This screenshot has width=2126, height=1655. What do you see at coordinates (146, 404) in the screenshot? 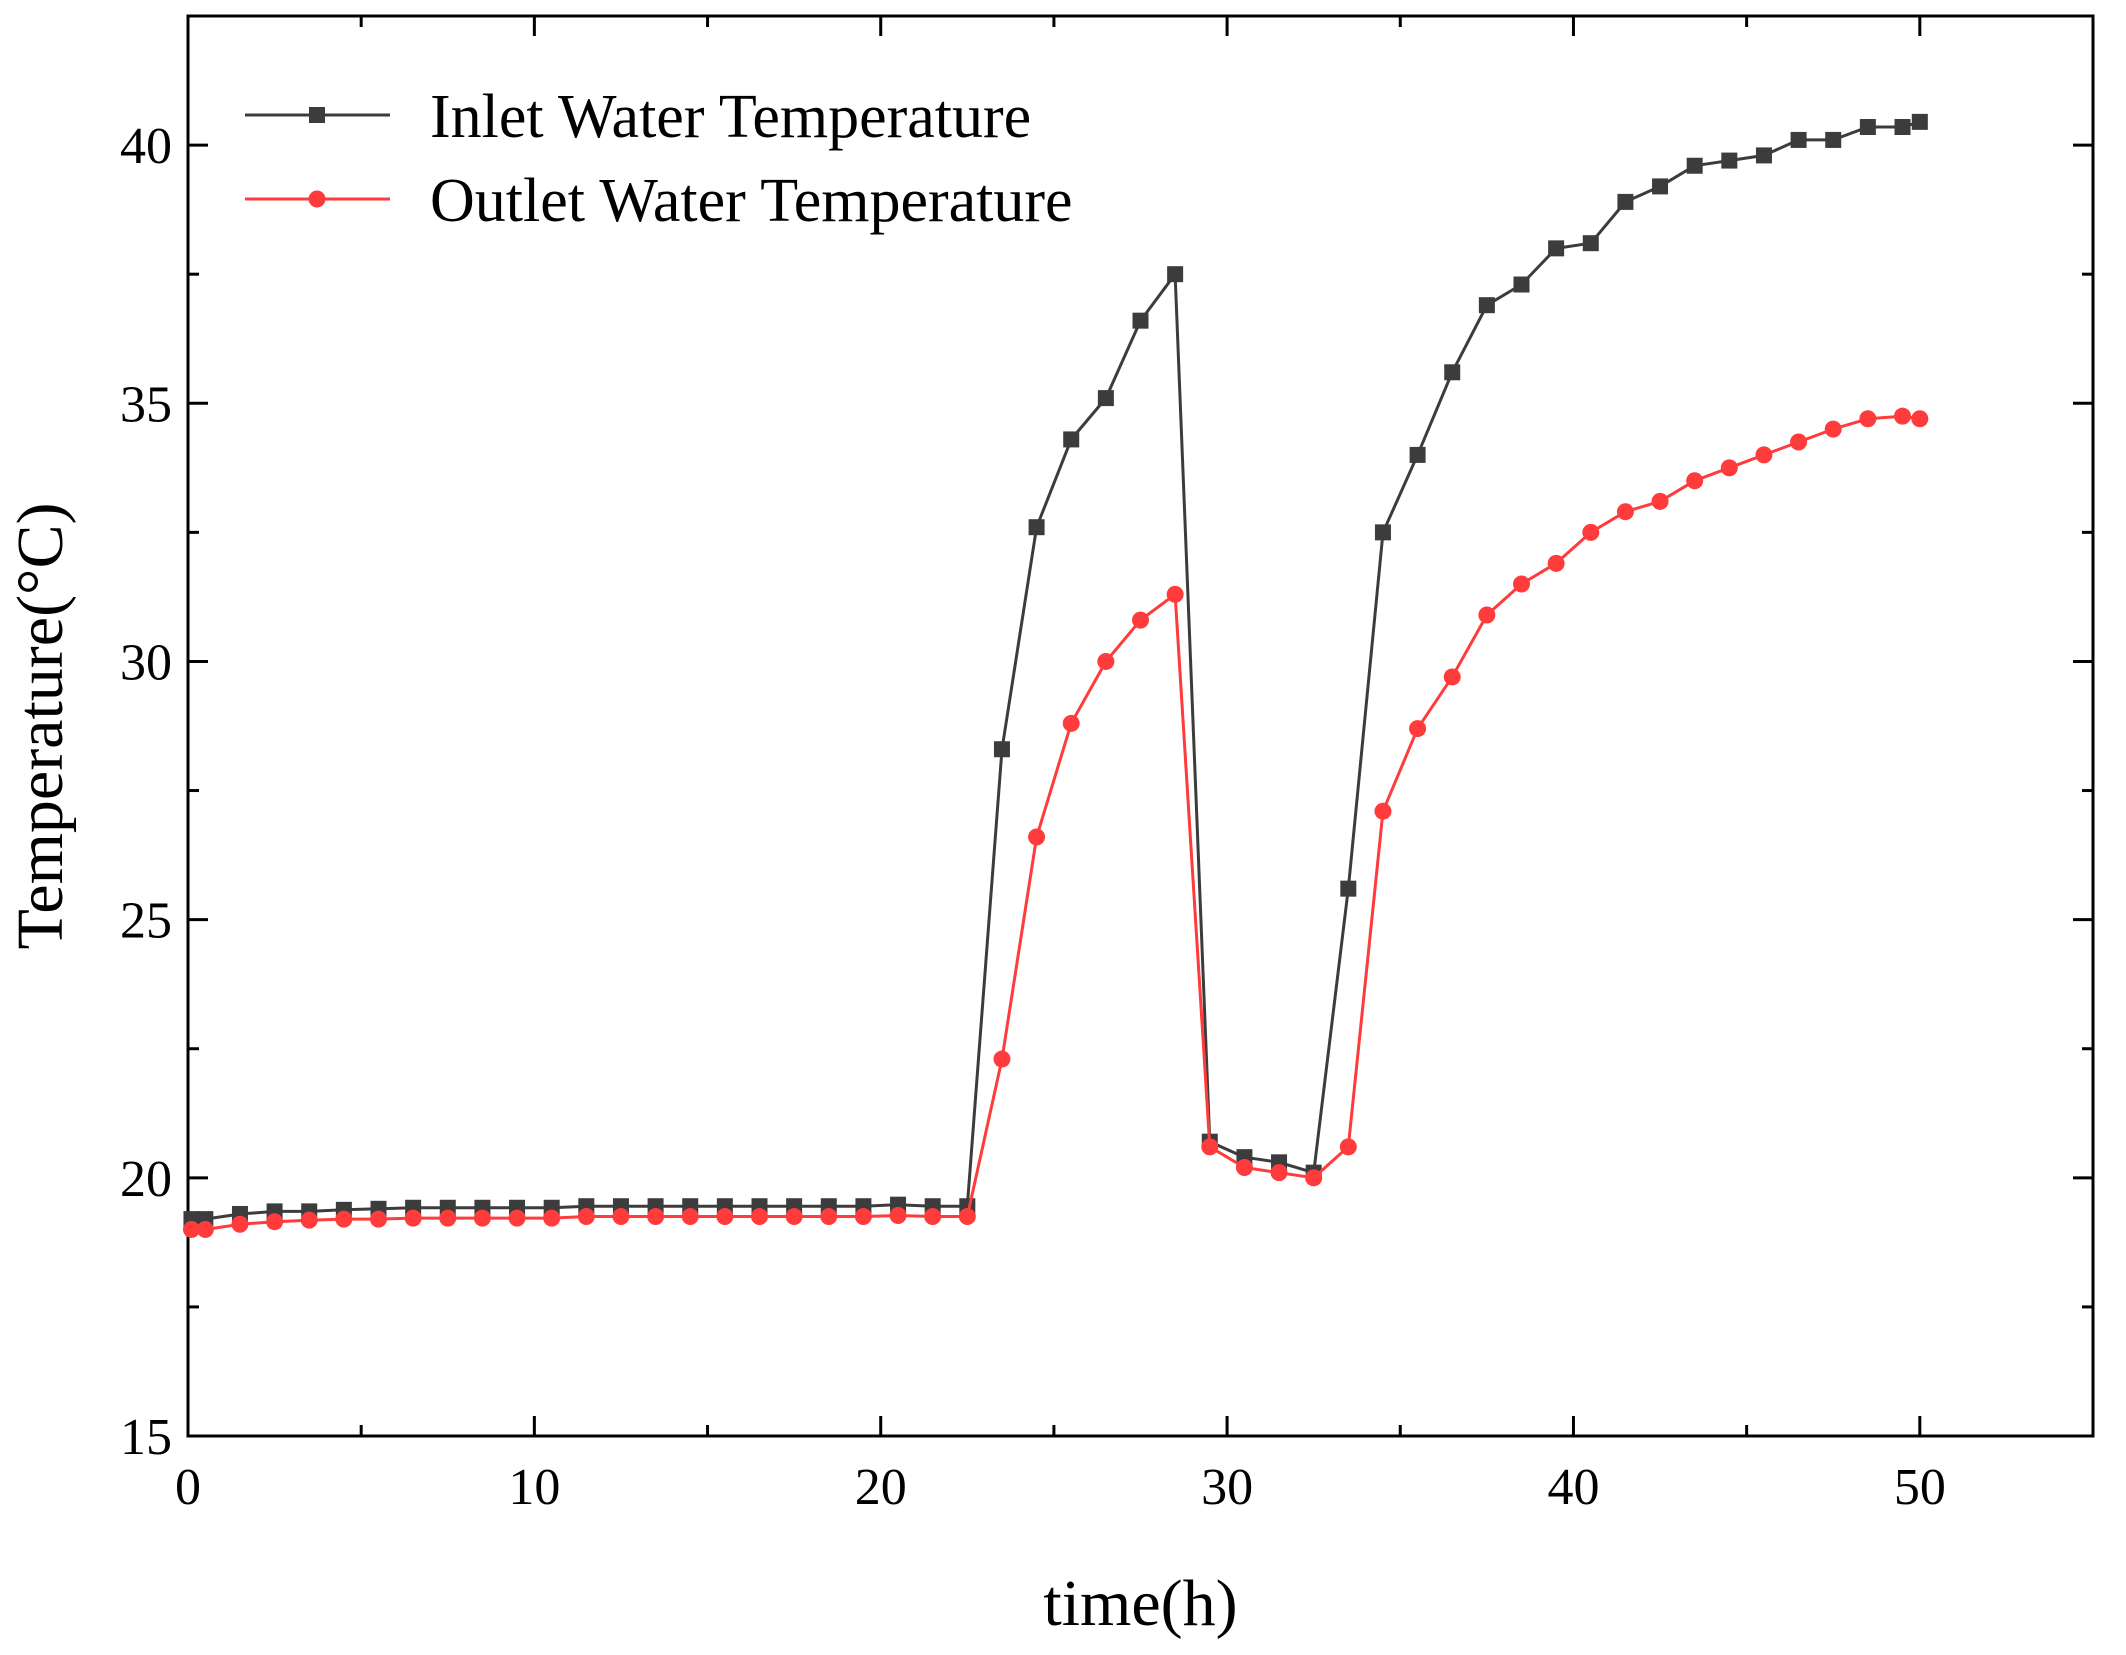
I see `y-tick-label: 35` at bounding box center [146, 404].